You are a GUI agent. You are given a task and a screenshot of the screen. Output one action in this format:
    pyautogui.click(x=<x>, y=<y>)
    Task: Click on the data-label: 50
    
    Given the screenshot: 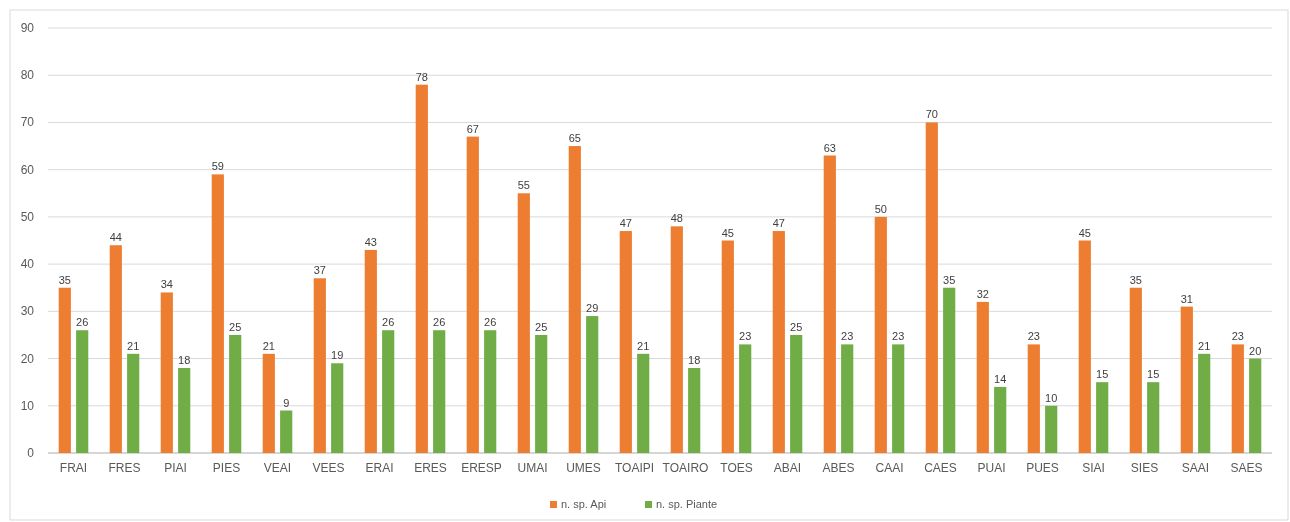 What is the action you would take?
    pyautogui.click(x=880, y=208)
    